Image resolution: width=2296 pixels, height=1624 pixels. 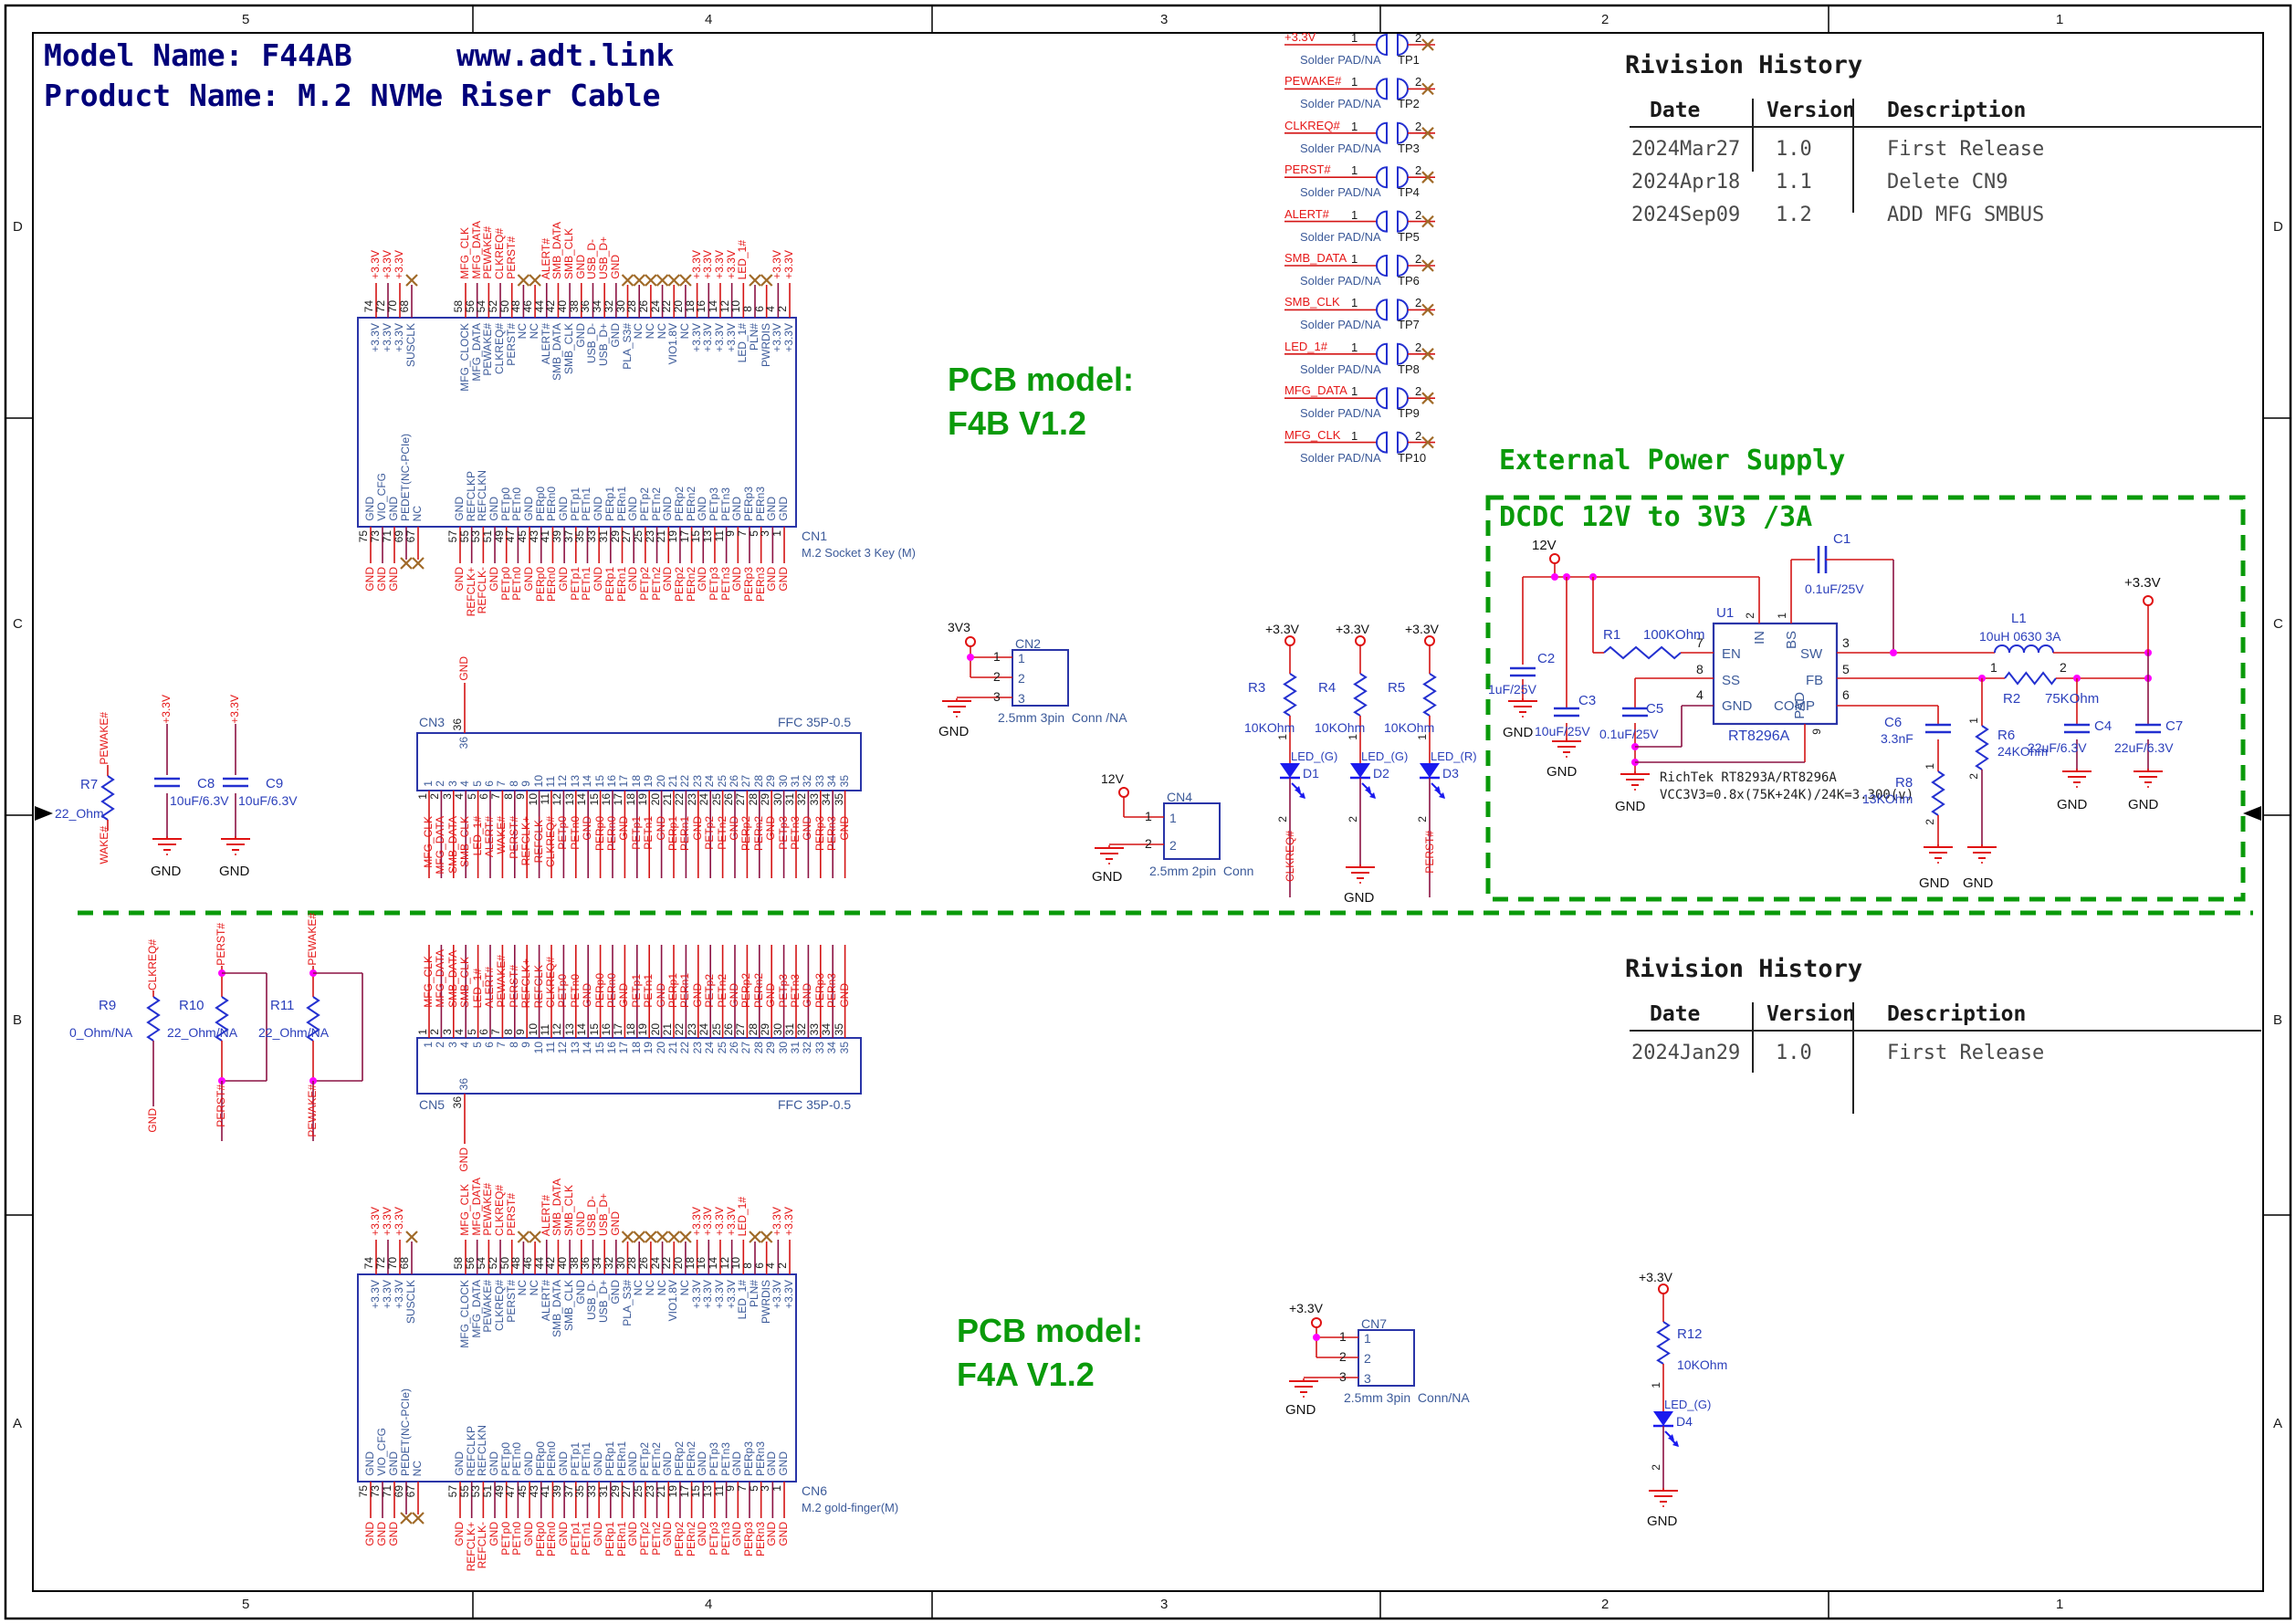 What do you see at coordinates (585, 305) in the screenshot?
I see `pin-number: 36` at bounding box center [585, 305].